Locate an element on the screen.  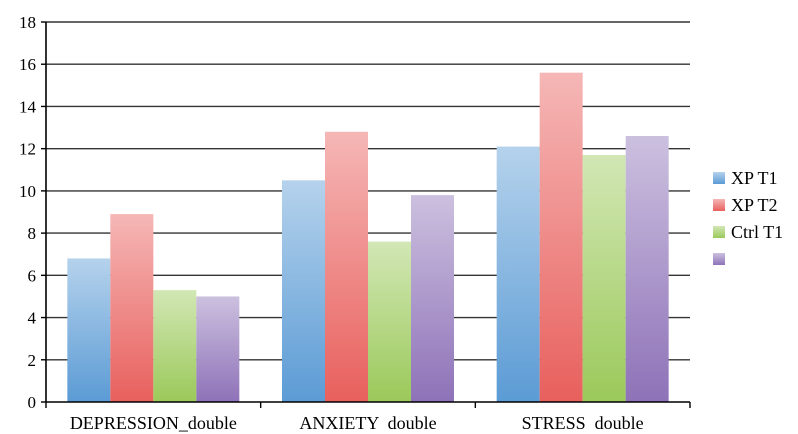
y-tick-label: 8 is located at coordinates (32, 233).